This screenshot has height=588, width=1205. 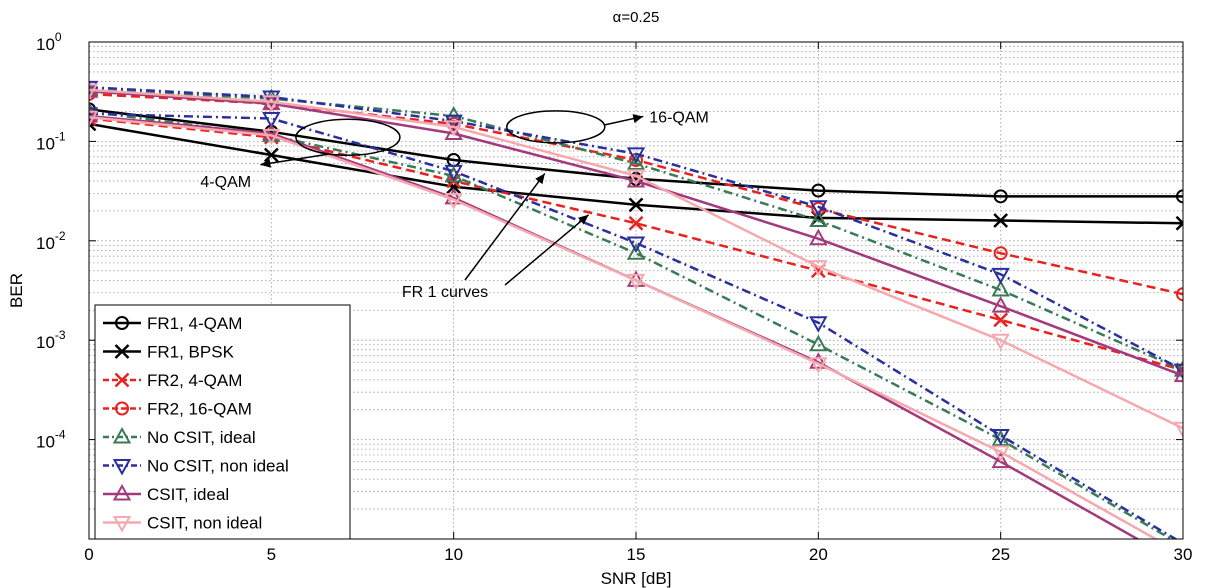 What do you see at coordinates (1183, 554) in the screenshot?
I see `x-tick-label: 30` at bounding box center [1183, 554].